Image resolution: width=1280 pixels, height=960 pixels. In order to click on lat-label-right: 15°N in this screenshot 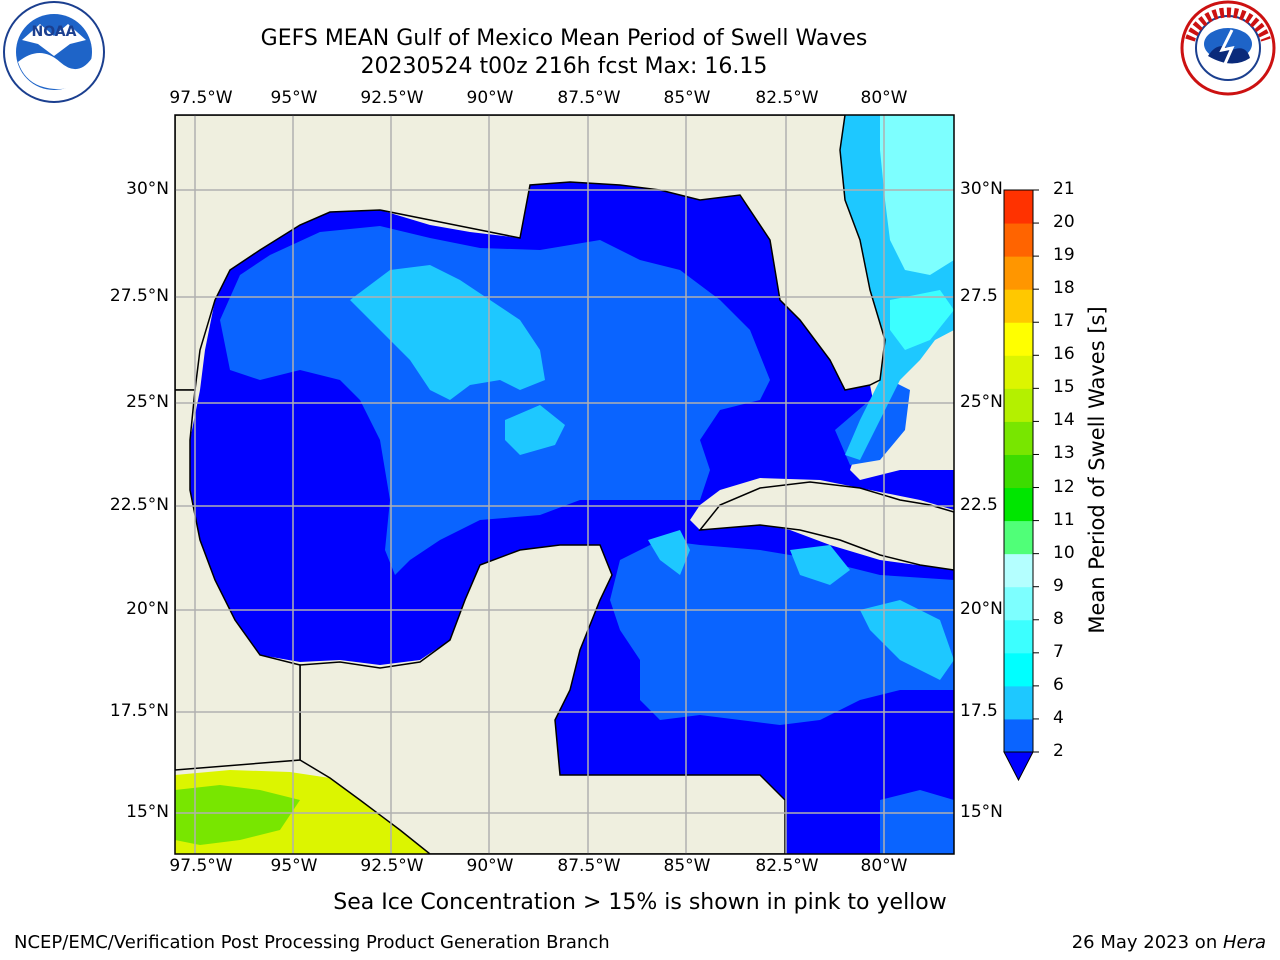, I will do `click(981, 812)`.